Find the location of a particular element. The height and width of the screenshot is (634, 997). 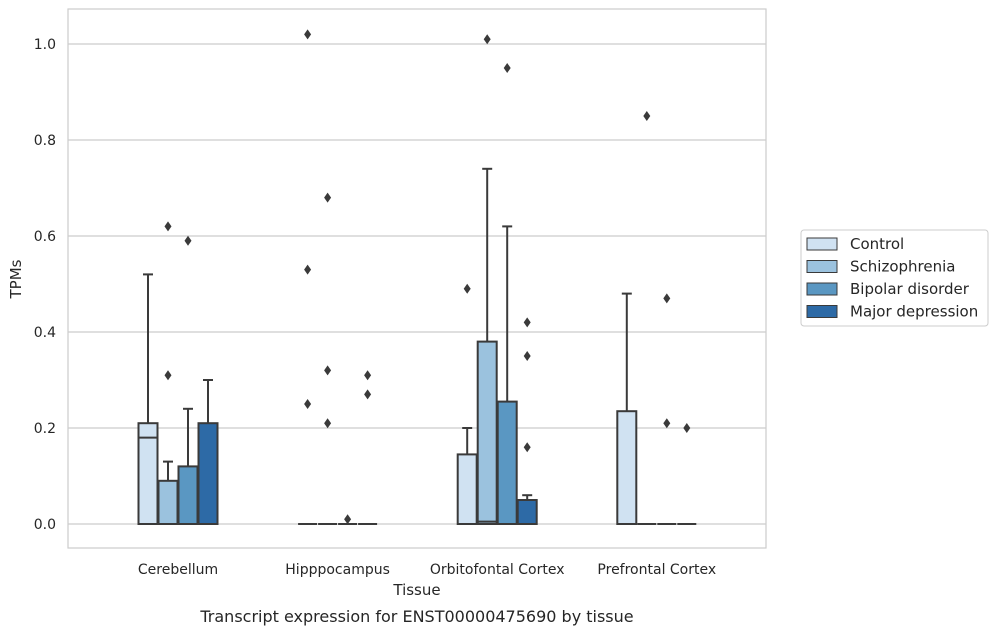

y-tick-label: 0.2 is located at coordinates (45, 429).